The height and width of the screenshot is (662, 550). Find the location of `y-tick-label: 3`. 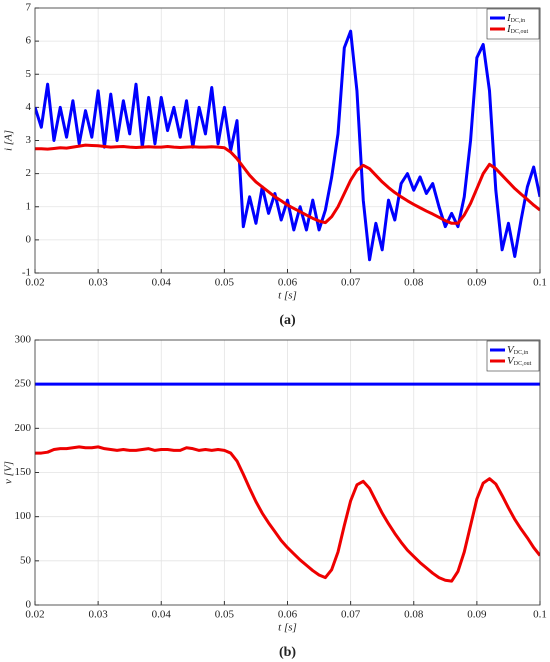

y-tick-label: 3 is located at coordinates (29, 140).